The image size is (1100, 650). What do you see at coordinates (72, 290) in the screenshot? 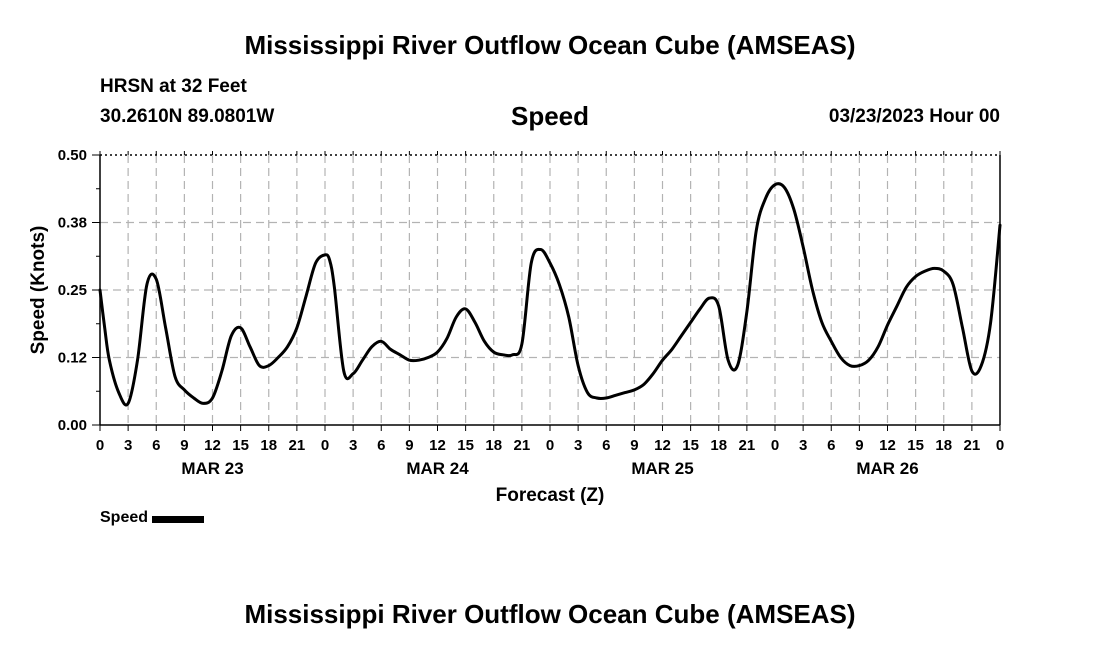
I see `y-tick-label: 0.25` at bounding box center [72, 290].